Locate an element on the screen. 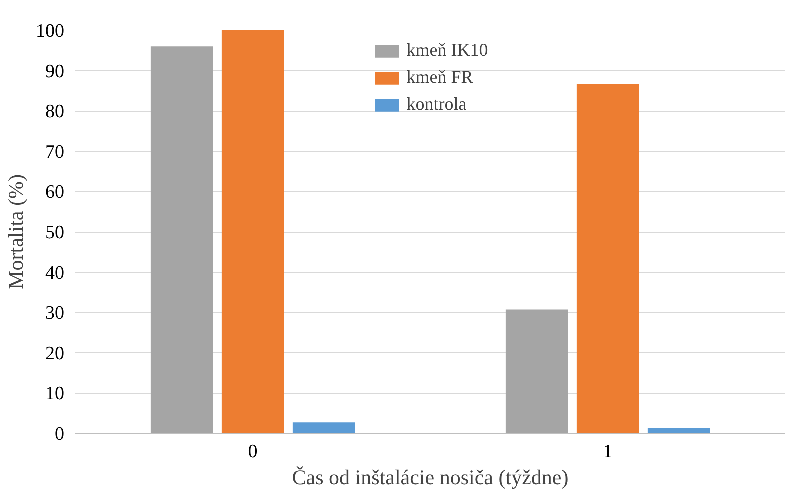 The height and width of the screenshot is (492, 801). legend-label: kmeň IK10 is located at coordinates (447, 50).